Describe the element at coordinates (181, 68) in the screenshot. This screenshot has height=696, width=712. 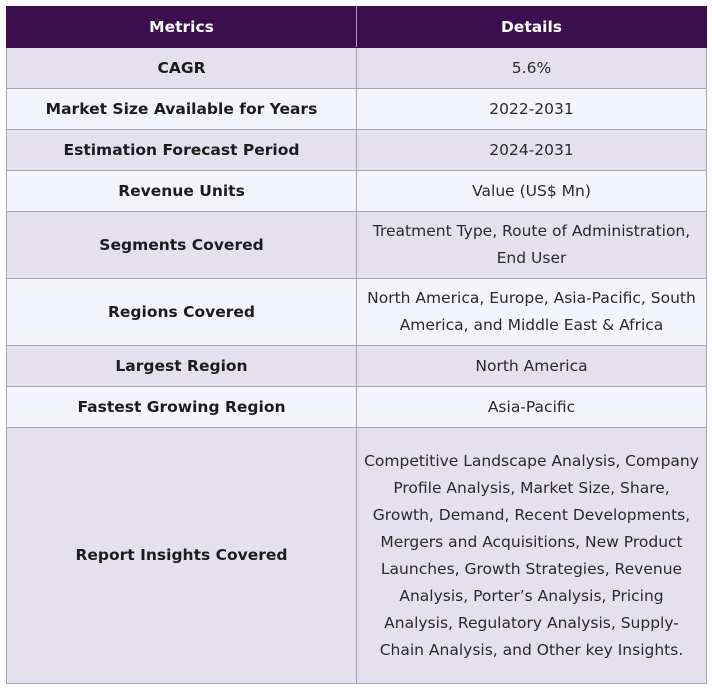
I see `metric-cell: CAGR` at that location.